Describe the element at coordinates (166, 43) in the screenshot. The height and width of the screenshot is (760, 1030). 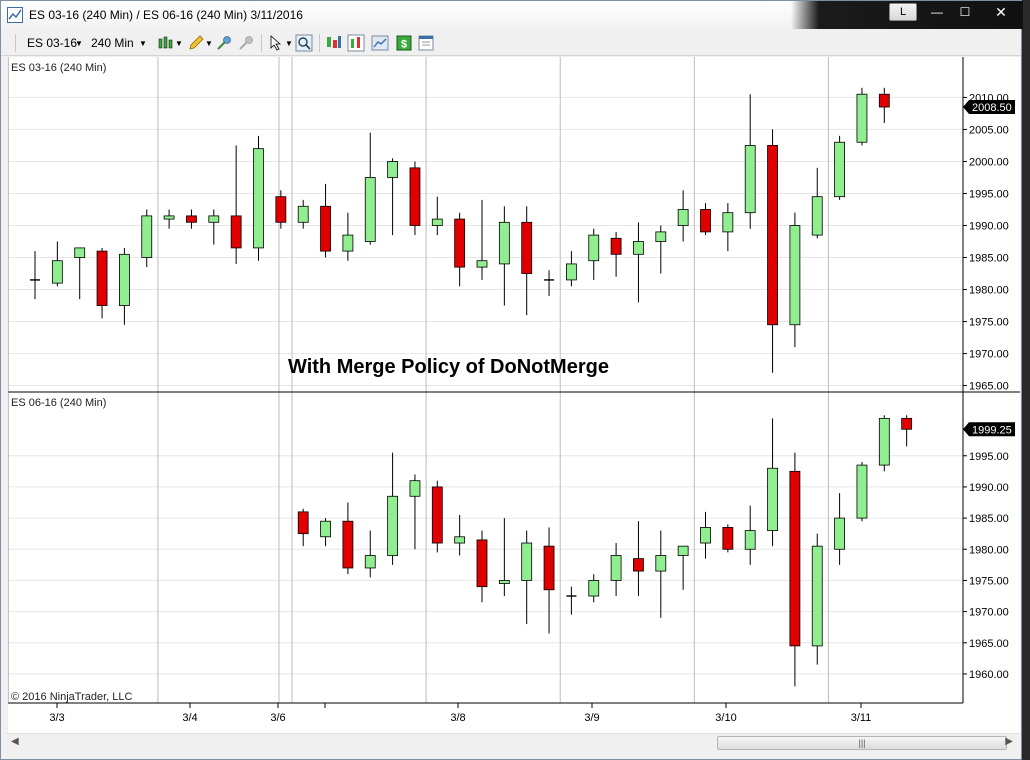
I see `chart-style-icon` at that location.